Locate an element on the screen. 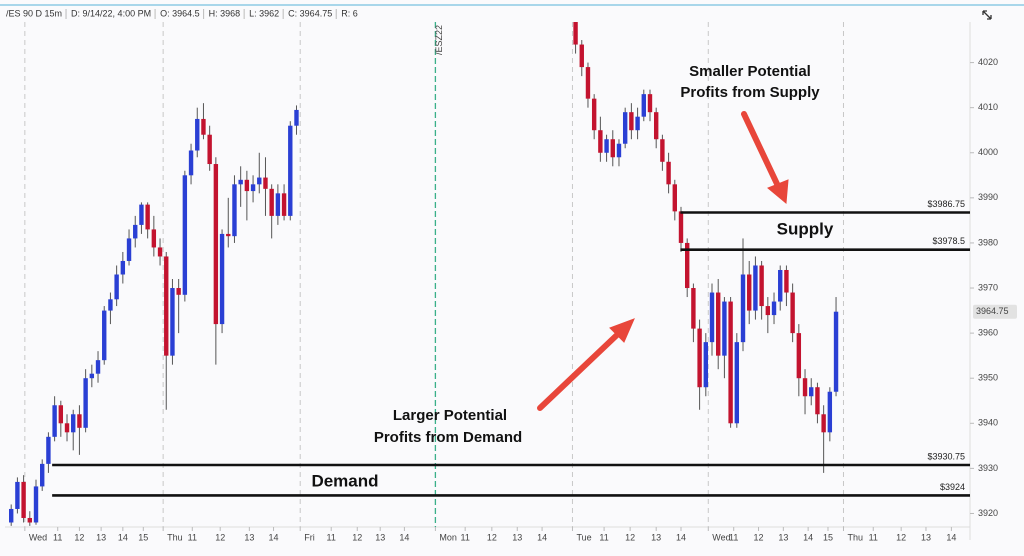 Image resolution: width=1024 pixels, height=556 pixels. supply-note: Smaller Potential is located at coordinates (750, 71).